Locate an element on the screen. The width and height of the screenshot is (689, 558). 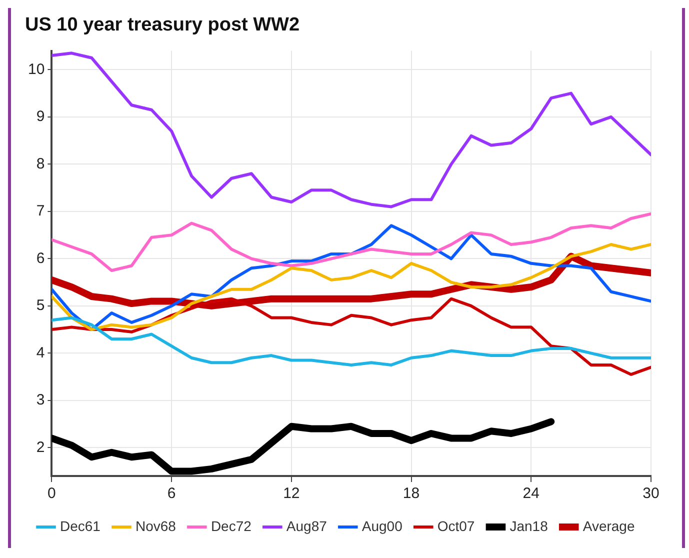
y-tick-label: 3 is located at coordinates (40, 400).